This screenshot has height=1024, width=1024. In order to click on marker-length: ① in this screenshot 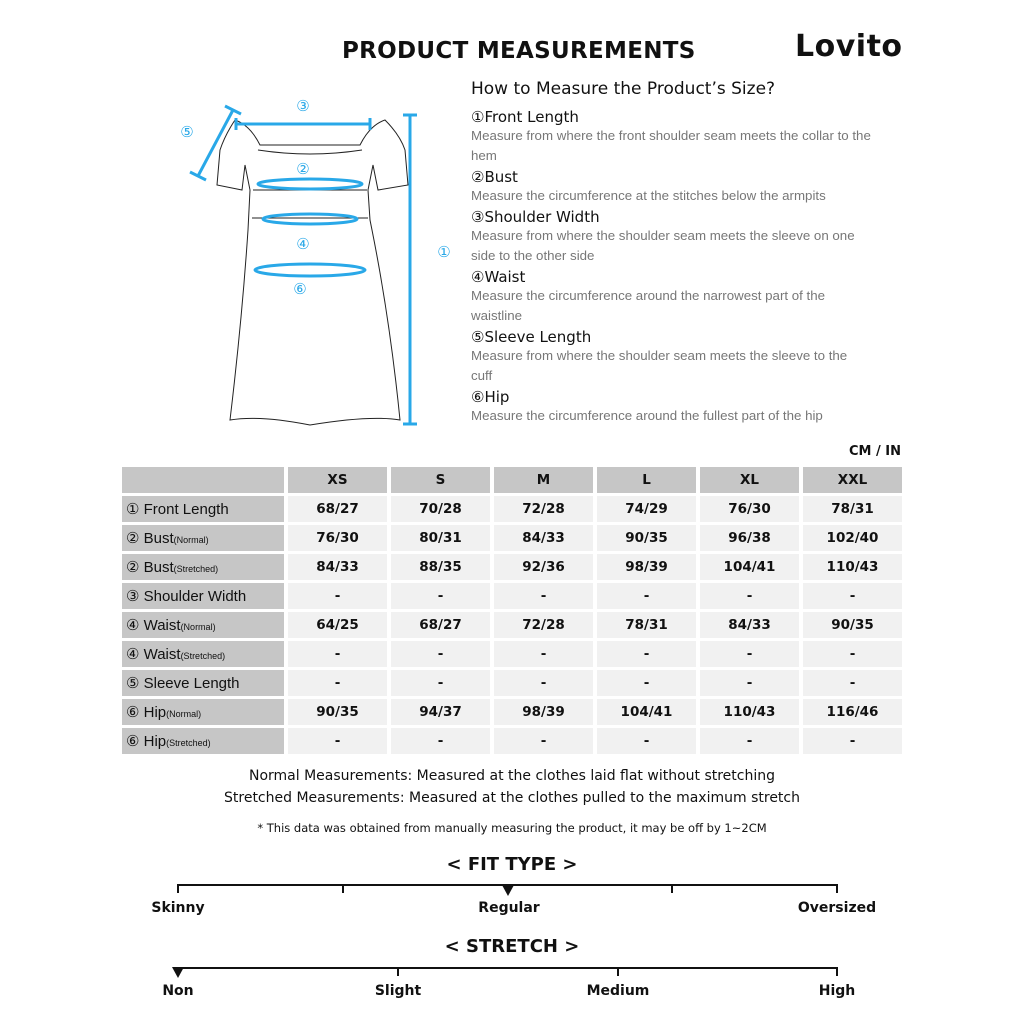, I will do `click(443, 252)`.